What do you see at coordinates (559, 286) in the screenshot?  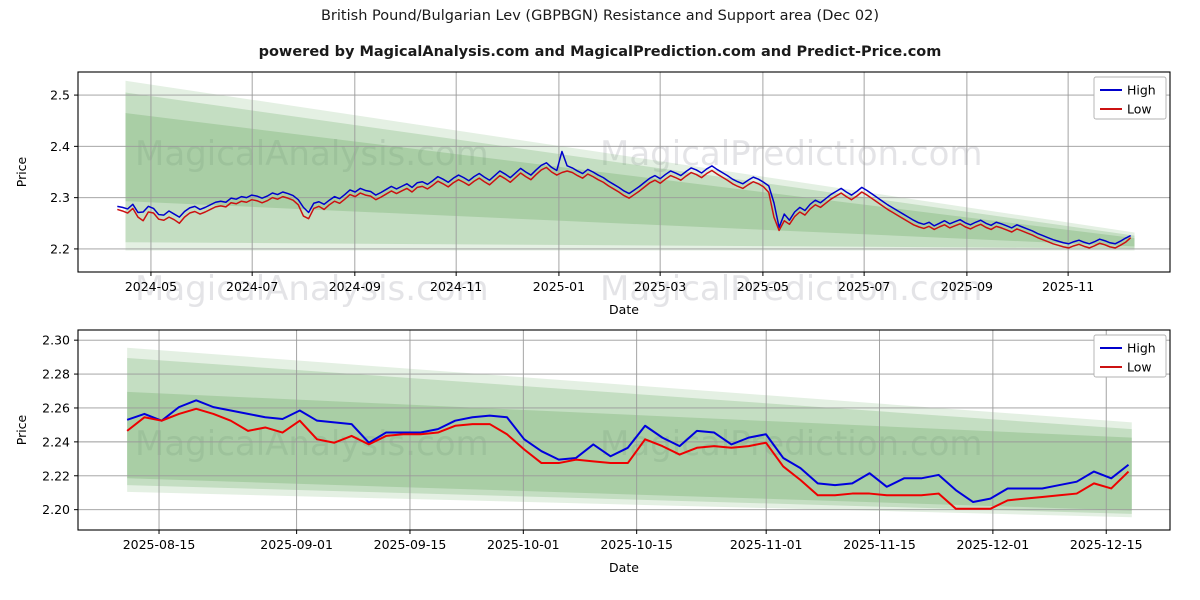 I see `x-tick-label: 2025-01` at bounding box center [559, 286].